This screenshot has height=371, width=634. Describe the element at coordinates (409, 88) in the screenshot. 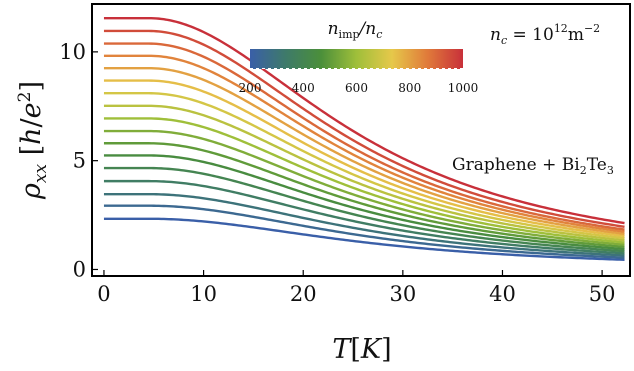

I see `colorbar-tick-label: 800` at that location.